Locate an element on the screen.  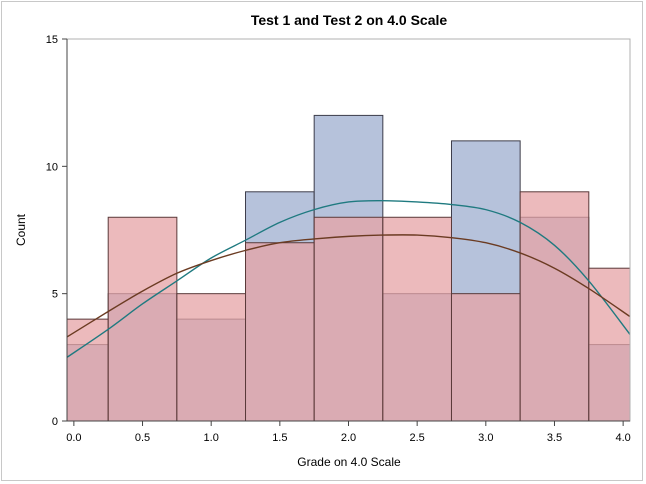
y-tick-label-1: 0 is located at coordinates (55, 422).